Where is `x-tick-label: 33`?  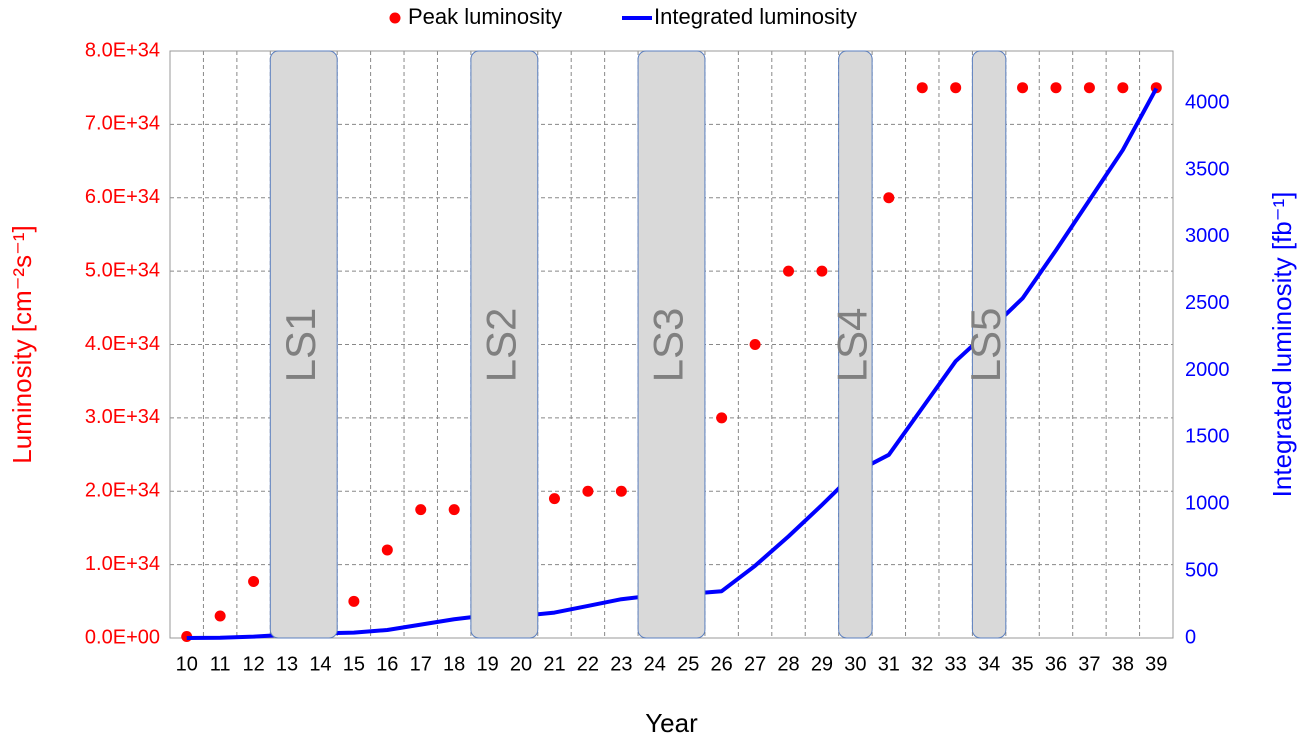
x-tick-label: 33 is located at coordinates (956, 664).